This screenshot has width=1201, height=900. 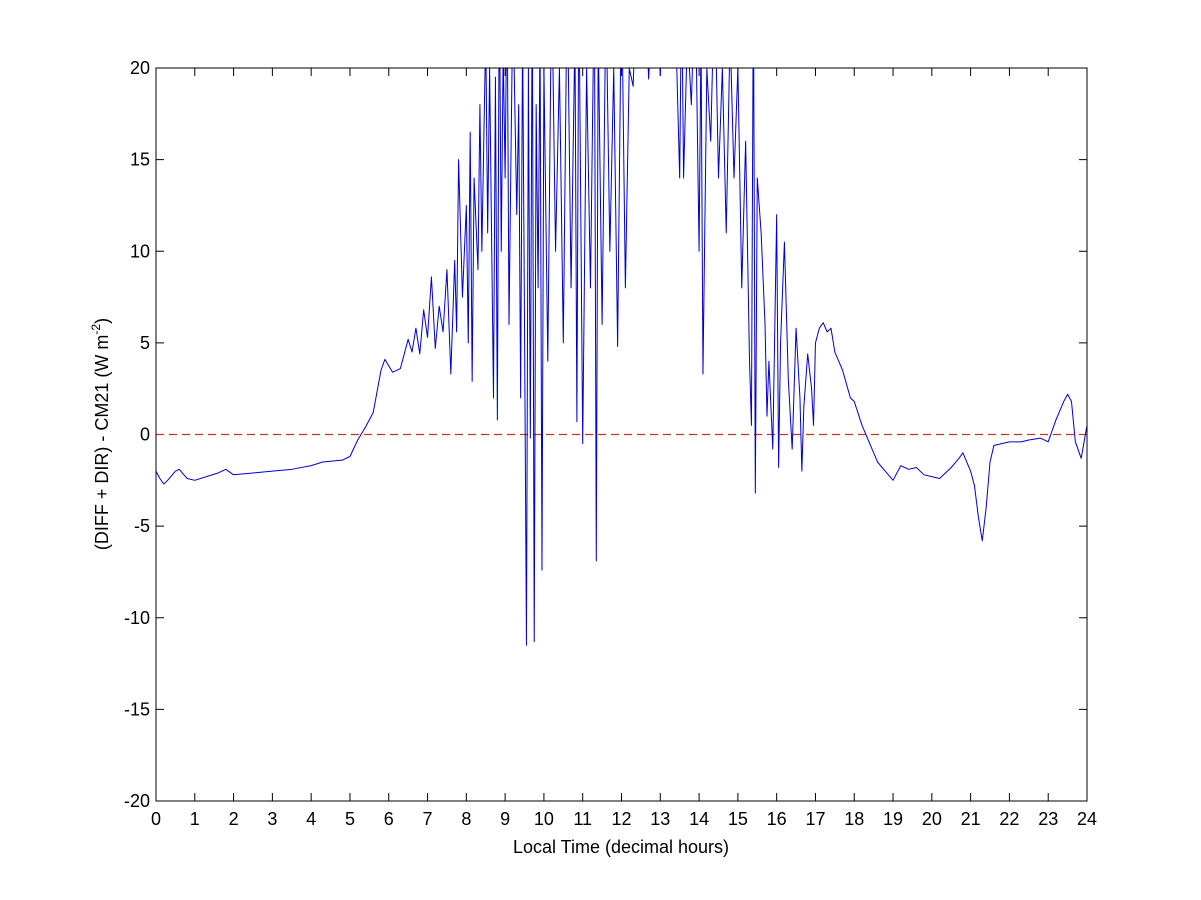 What do you see at coordinates (145, 435) in the screenshot?
I see `y-tick-label: 0` at bounding box center [145, 435].